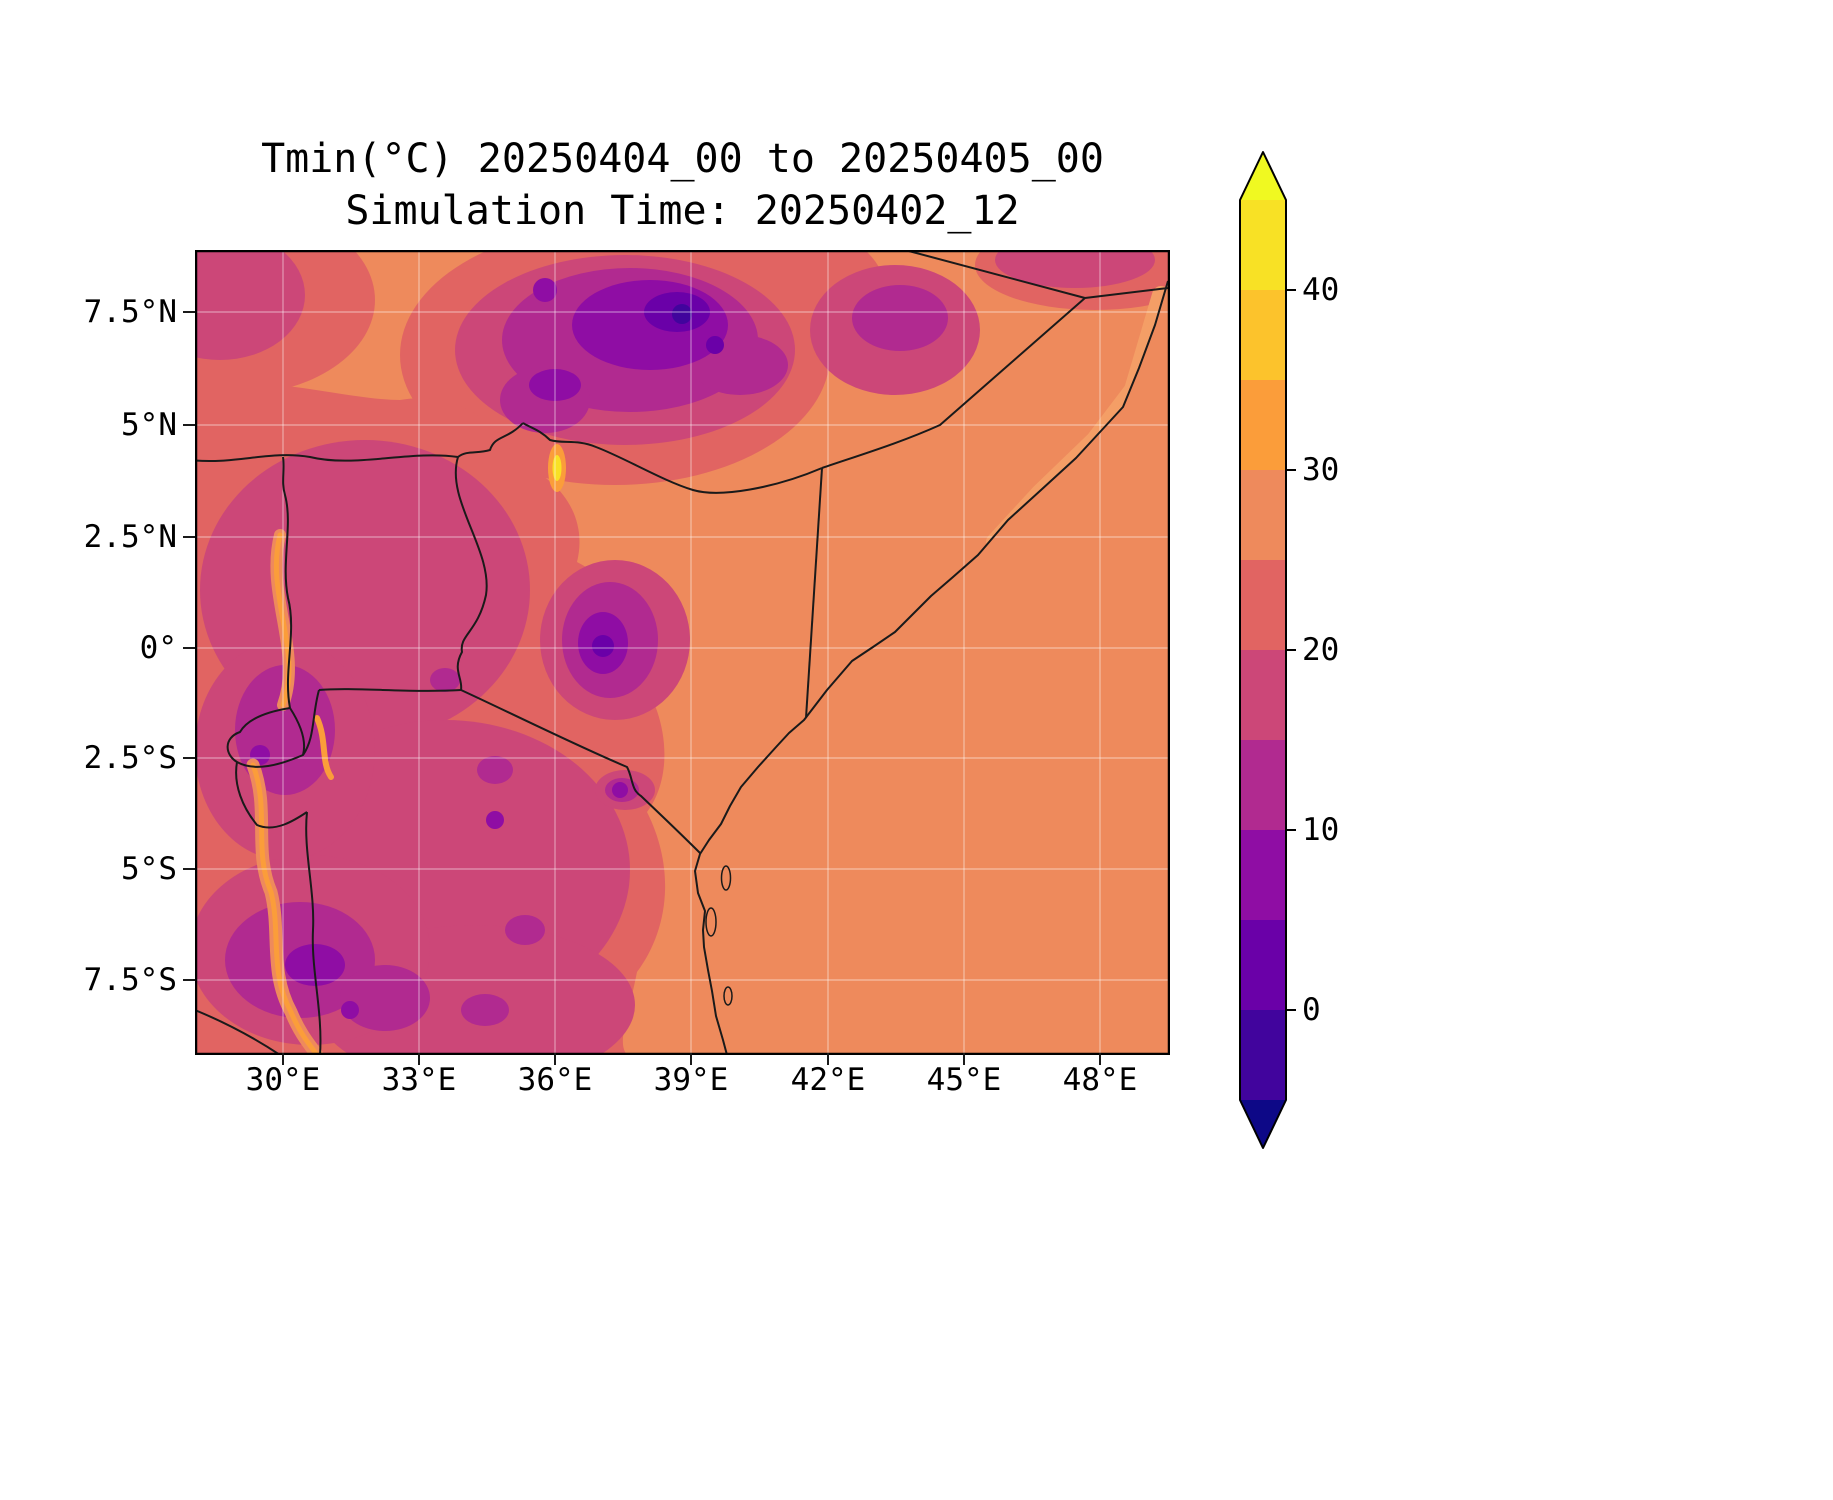 The width and height of the screenshot is (1833, 1500). I want to click on y-tick-label: 7.5°S, so click(130, 980).